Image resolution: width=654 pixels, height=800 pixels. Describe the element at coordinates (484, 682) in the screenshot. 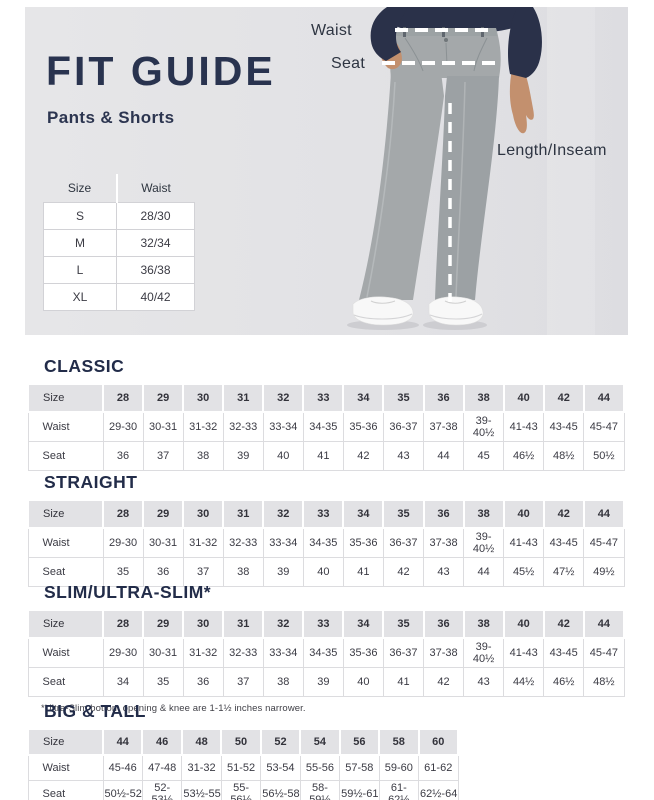

I see `value-cell: 43` at that location.